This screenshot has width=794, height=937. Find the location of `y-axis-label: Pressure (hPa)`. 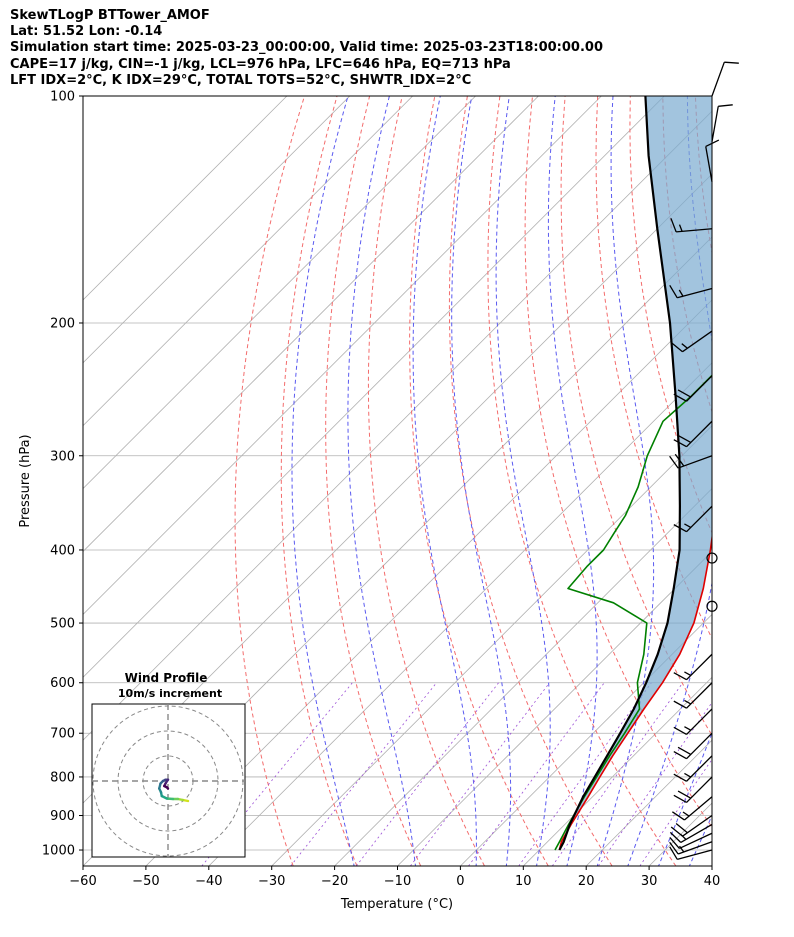

y-axis-label: Pressure (hPa) is located at coordinates (25, 480).